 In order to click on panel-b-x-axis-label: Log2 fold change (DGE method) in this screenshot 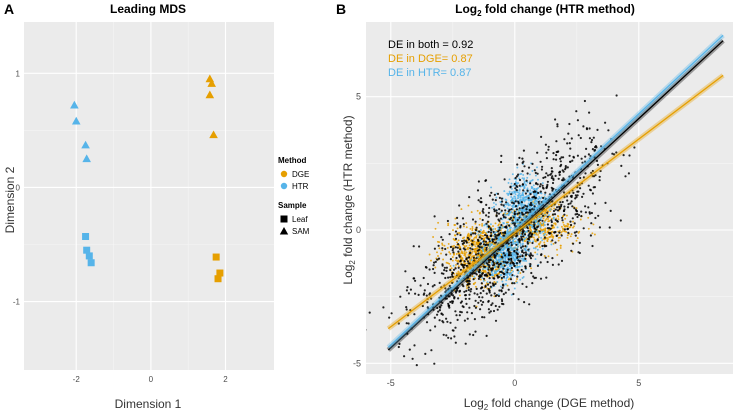, I will do `click(549, 404)`.